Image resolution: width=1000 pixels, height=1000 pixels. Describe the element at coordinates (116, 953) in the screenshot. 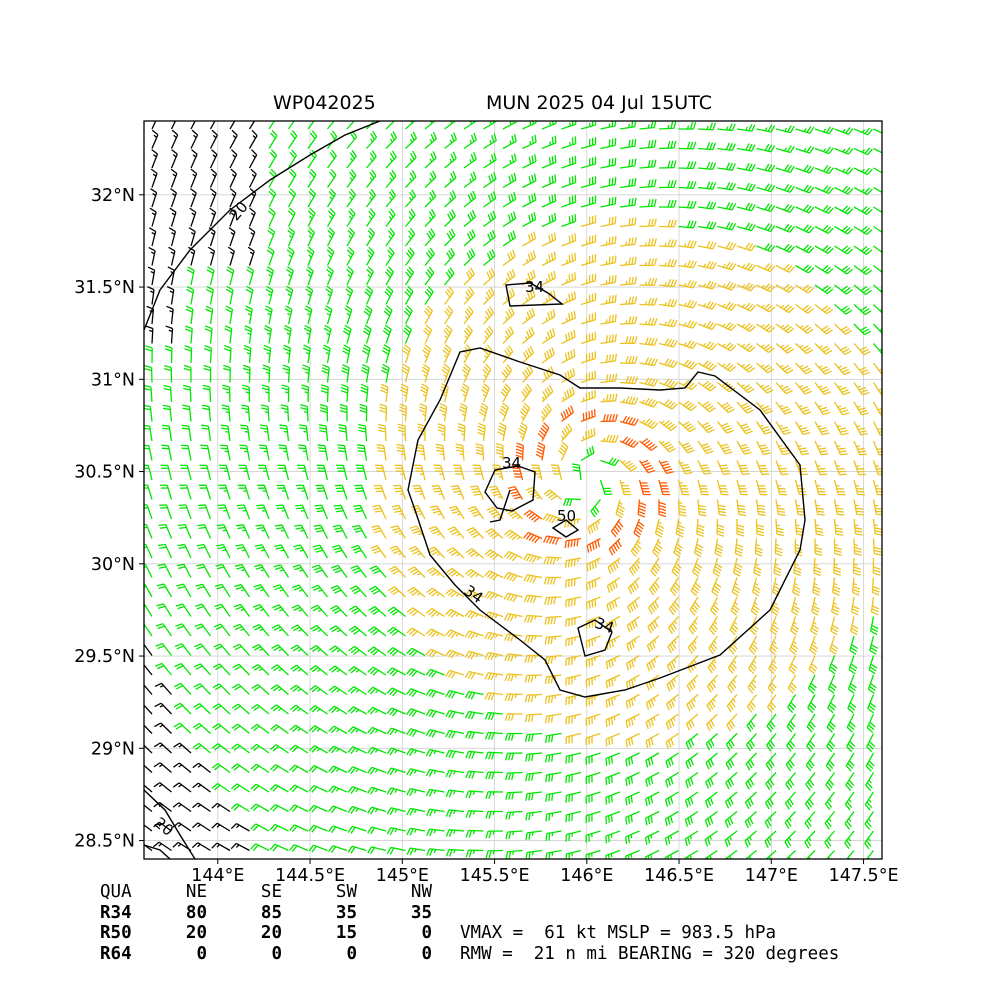

I see `row-label: R64` at that location.